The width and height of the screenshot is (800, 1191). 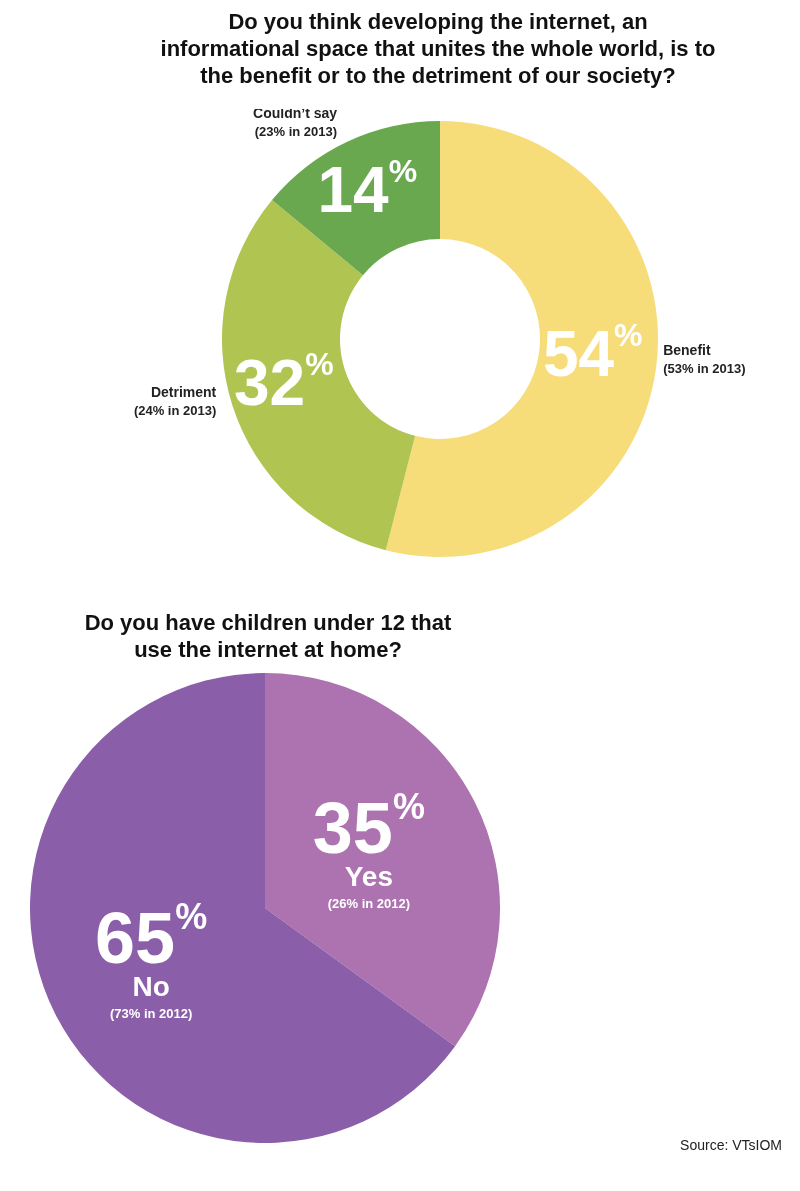 I want to click on data-label: 32$^{%}$, so click(x=283, y=382).